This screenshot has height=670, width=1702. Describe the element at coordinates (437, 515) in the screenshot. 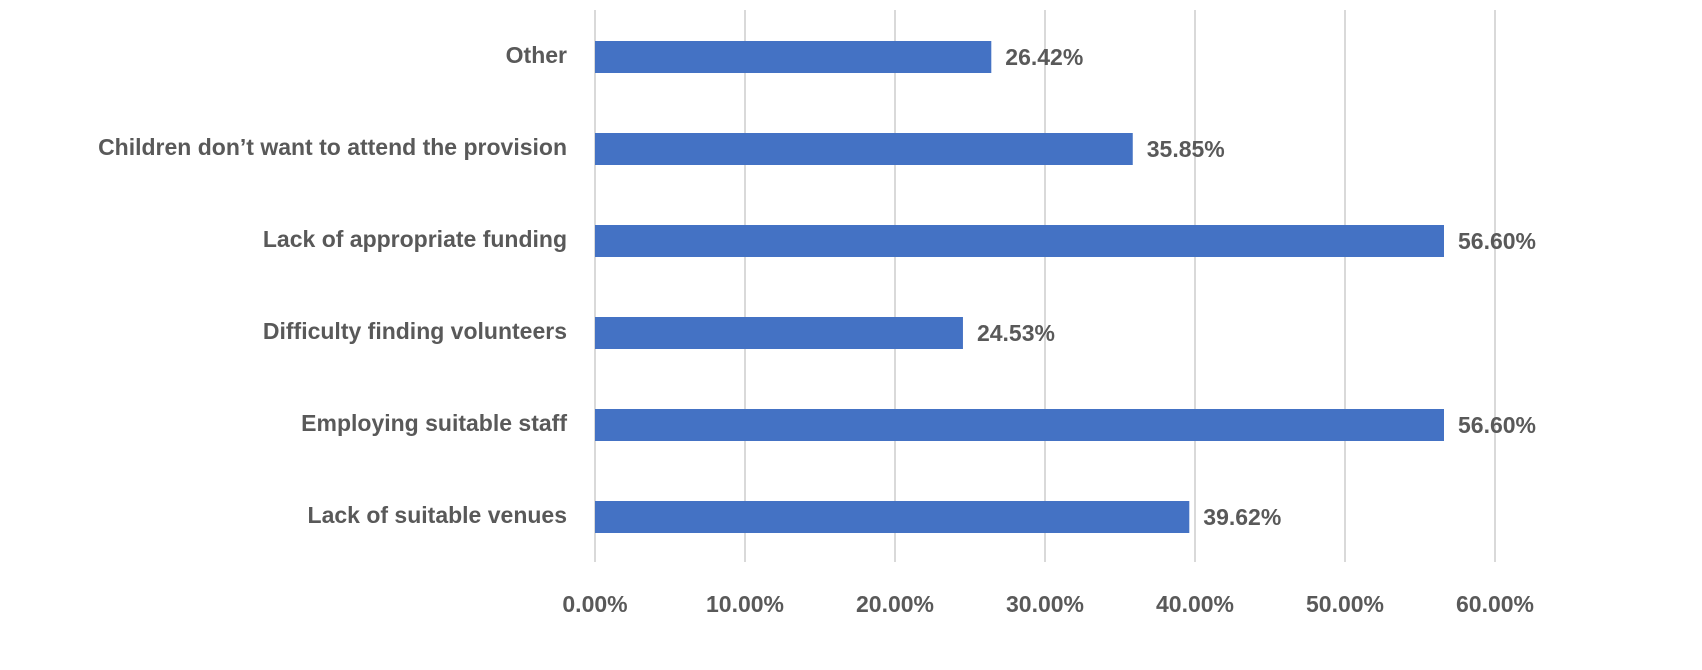

I see `y-tick-label: Lack of suitable venues` at that location.